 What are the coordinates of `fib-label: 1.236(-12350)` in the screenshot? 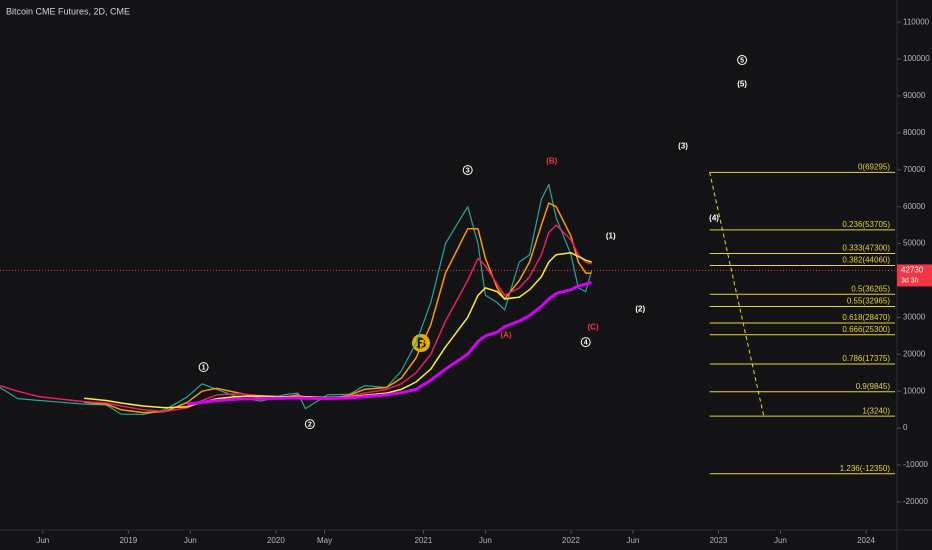 It's located at (865, 468).